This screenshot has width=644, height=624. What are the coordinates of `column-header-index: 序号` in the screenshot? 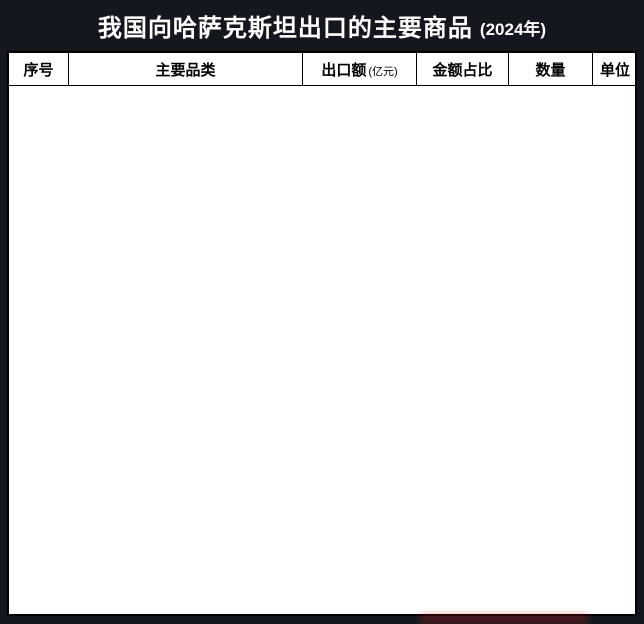 It's located at (39, 69).